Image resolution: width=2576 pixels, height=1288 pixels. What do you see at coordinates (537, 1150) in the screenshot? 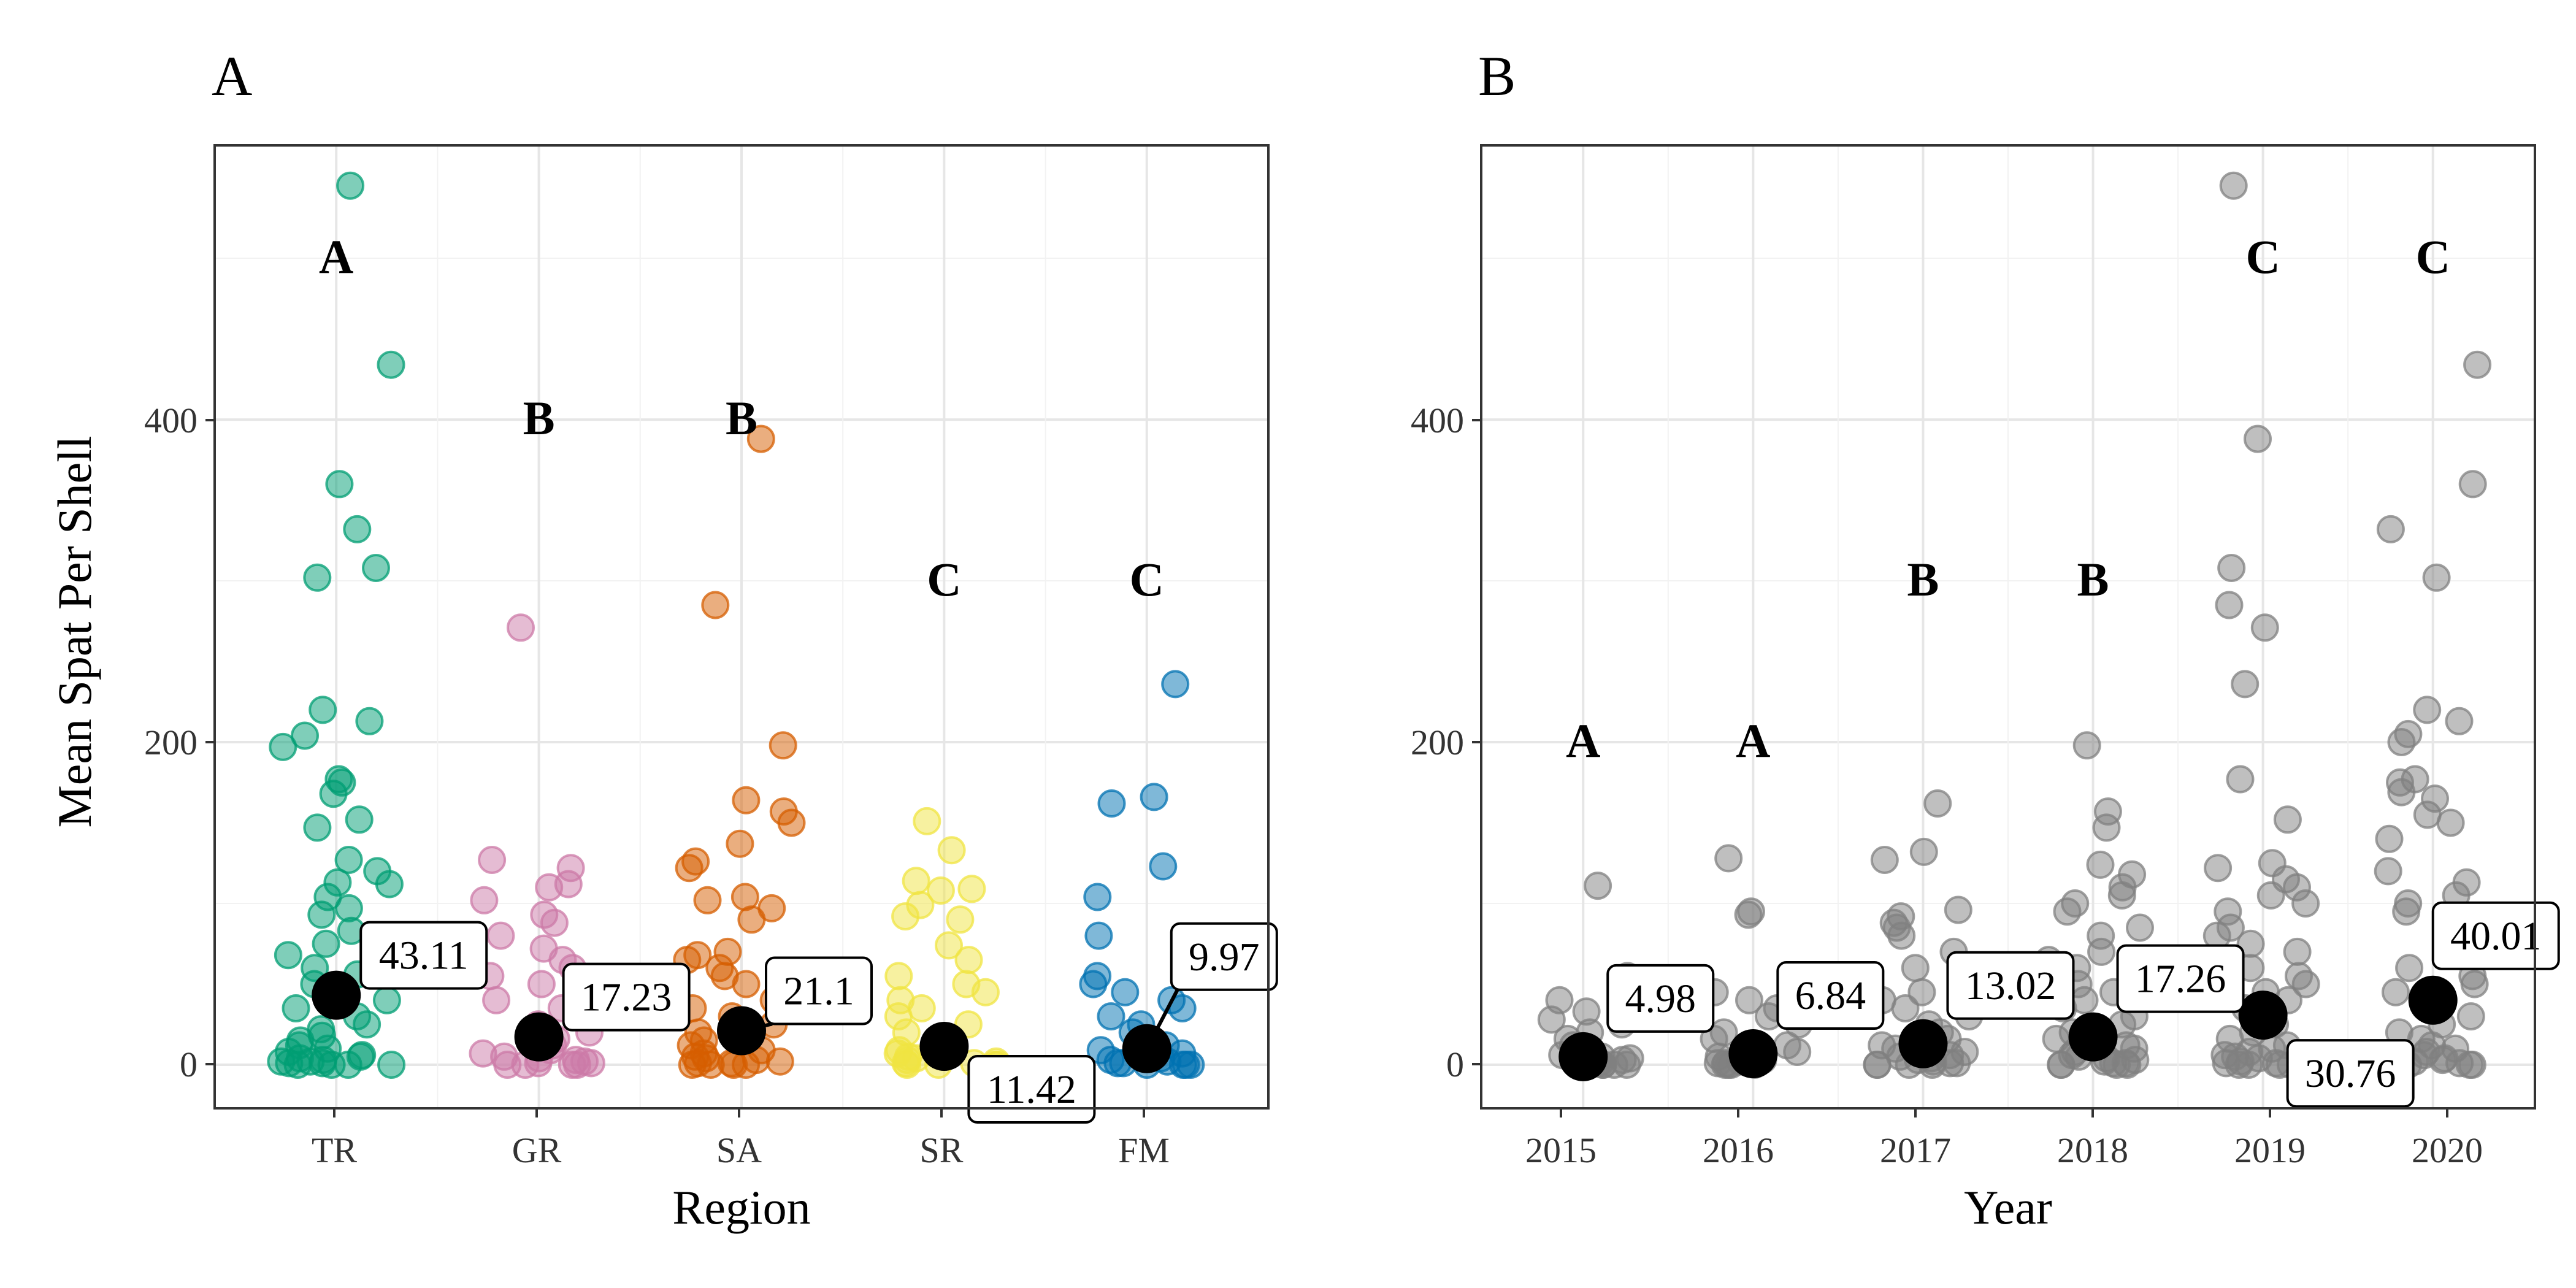
I see `panel-a-xtick-gr: GR` at bounding box center [537, 1150].